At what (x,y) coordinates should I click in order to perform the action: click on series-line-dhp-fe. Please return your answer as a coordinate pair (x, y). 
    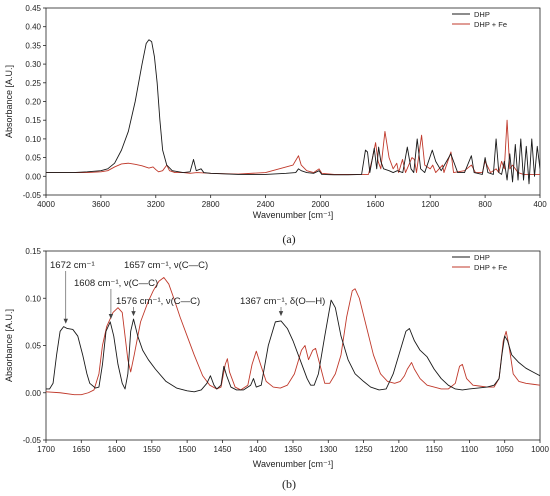
    Looking at the image, I should click on (293, 147).